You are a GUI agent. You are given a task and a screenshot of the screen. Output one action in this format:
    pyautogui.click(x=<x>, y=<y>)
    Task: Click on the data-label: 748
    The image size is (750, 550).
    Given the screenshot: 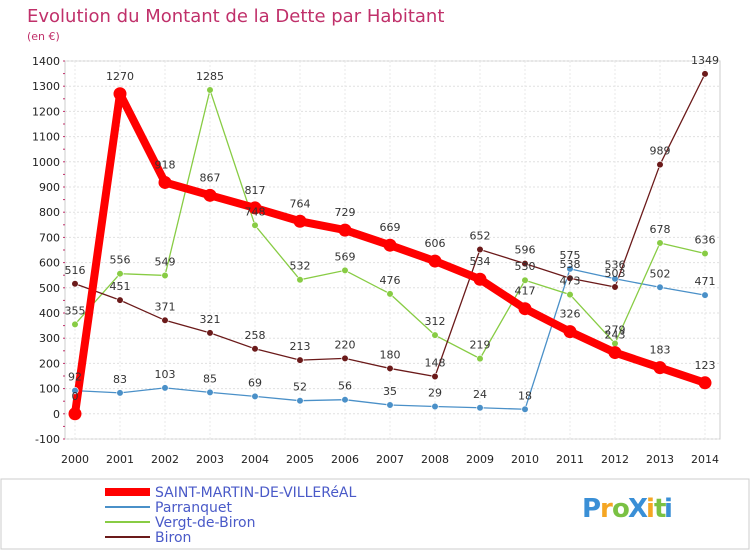 What is the action you would take?
    pyautogui.click(x=255, y=211)
    